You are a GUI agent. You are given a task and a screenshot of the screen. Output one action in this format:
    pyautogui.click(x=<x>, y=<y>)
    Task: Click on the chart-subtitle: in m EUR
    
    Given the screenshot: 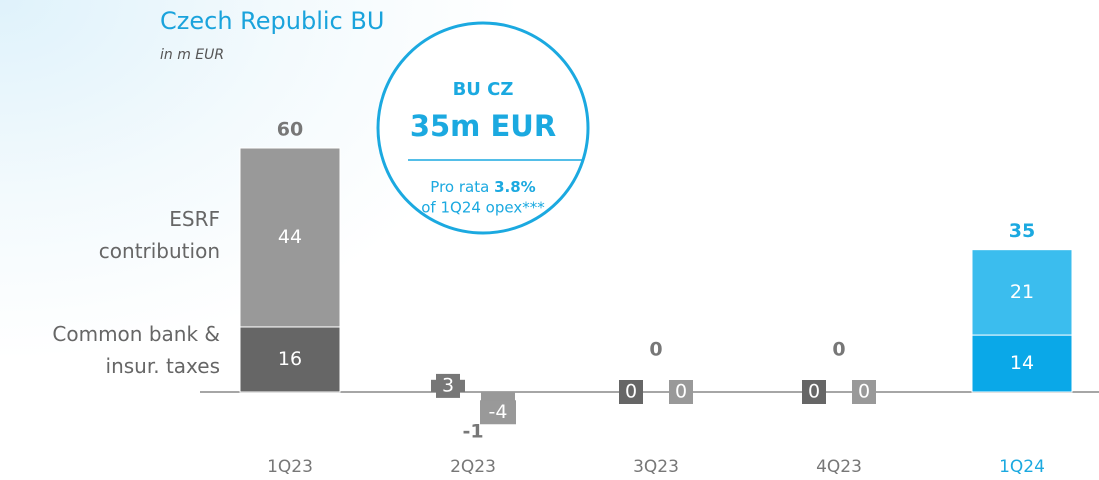 What is the action you would take?
    pyautogui.click(x=192, y=55)
    